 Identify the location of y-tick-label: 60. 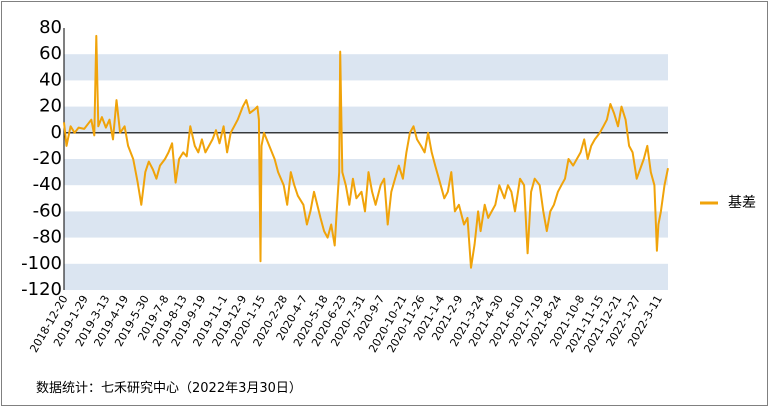
(50, 53).